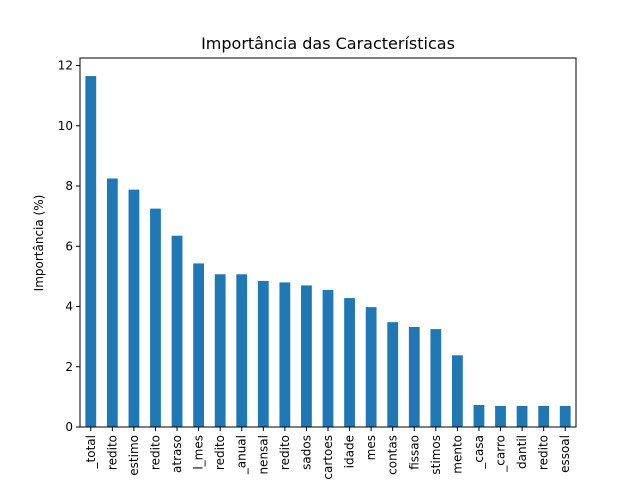 The image size is (640, 480). Describe the element at coordinates (69, 307) in the screenshot. I see `y-tick-label-2: 4` at that location.